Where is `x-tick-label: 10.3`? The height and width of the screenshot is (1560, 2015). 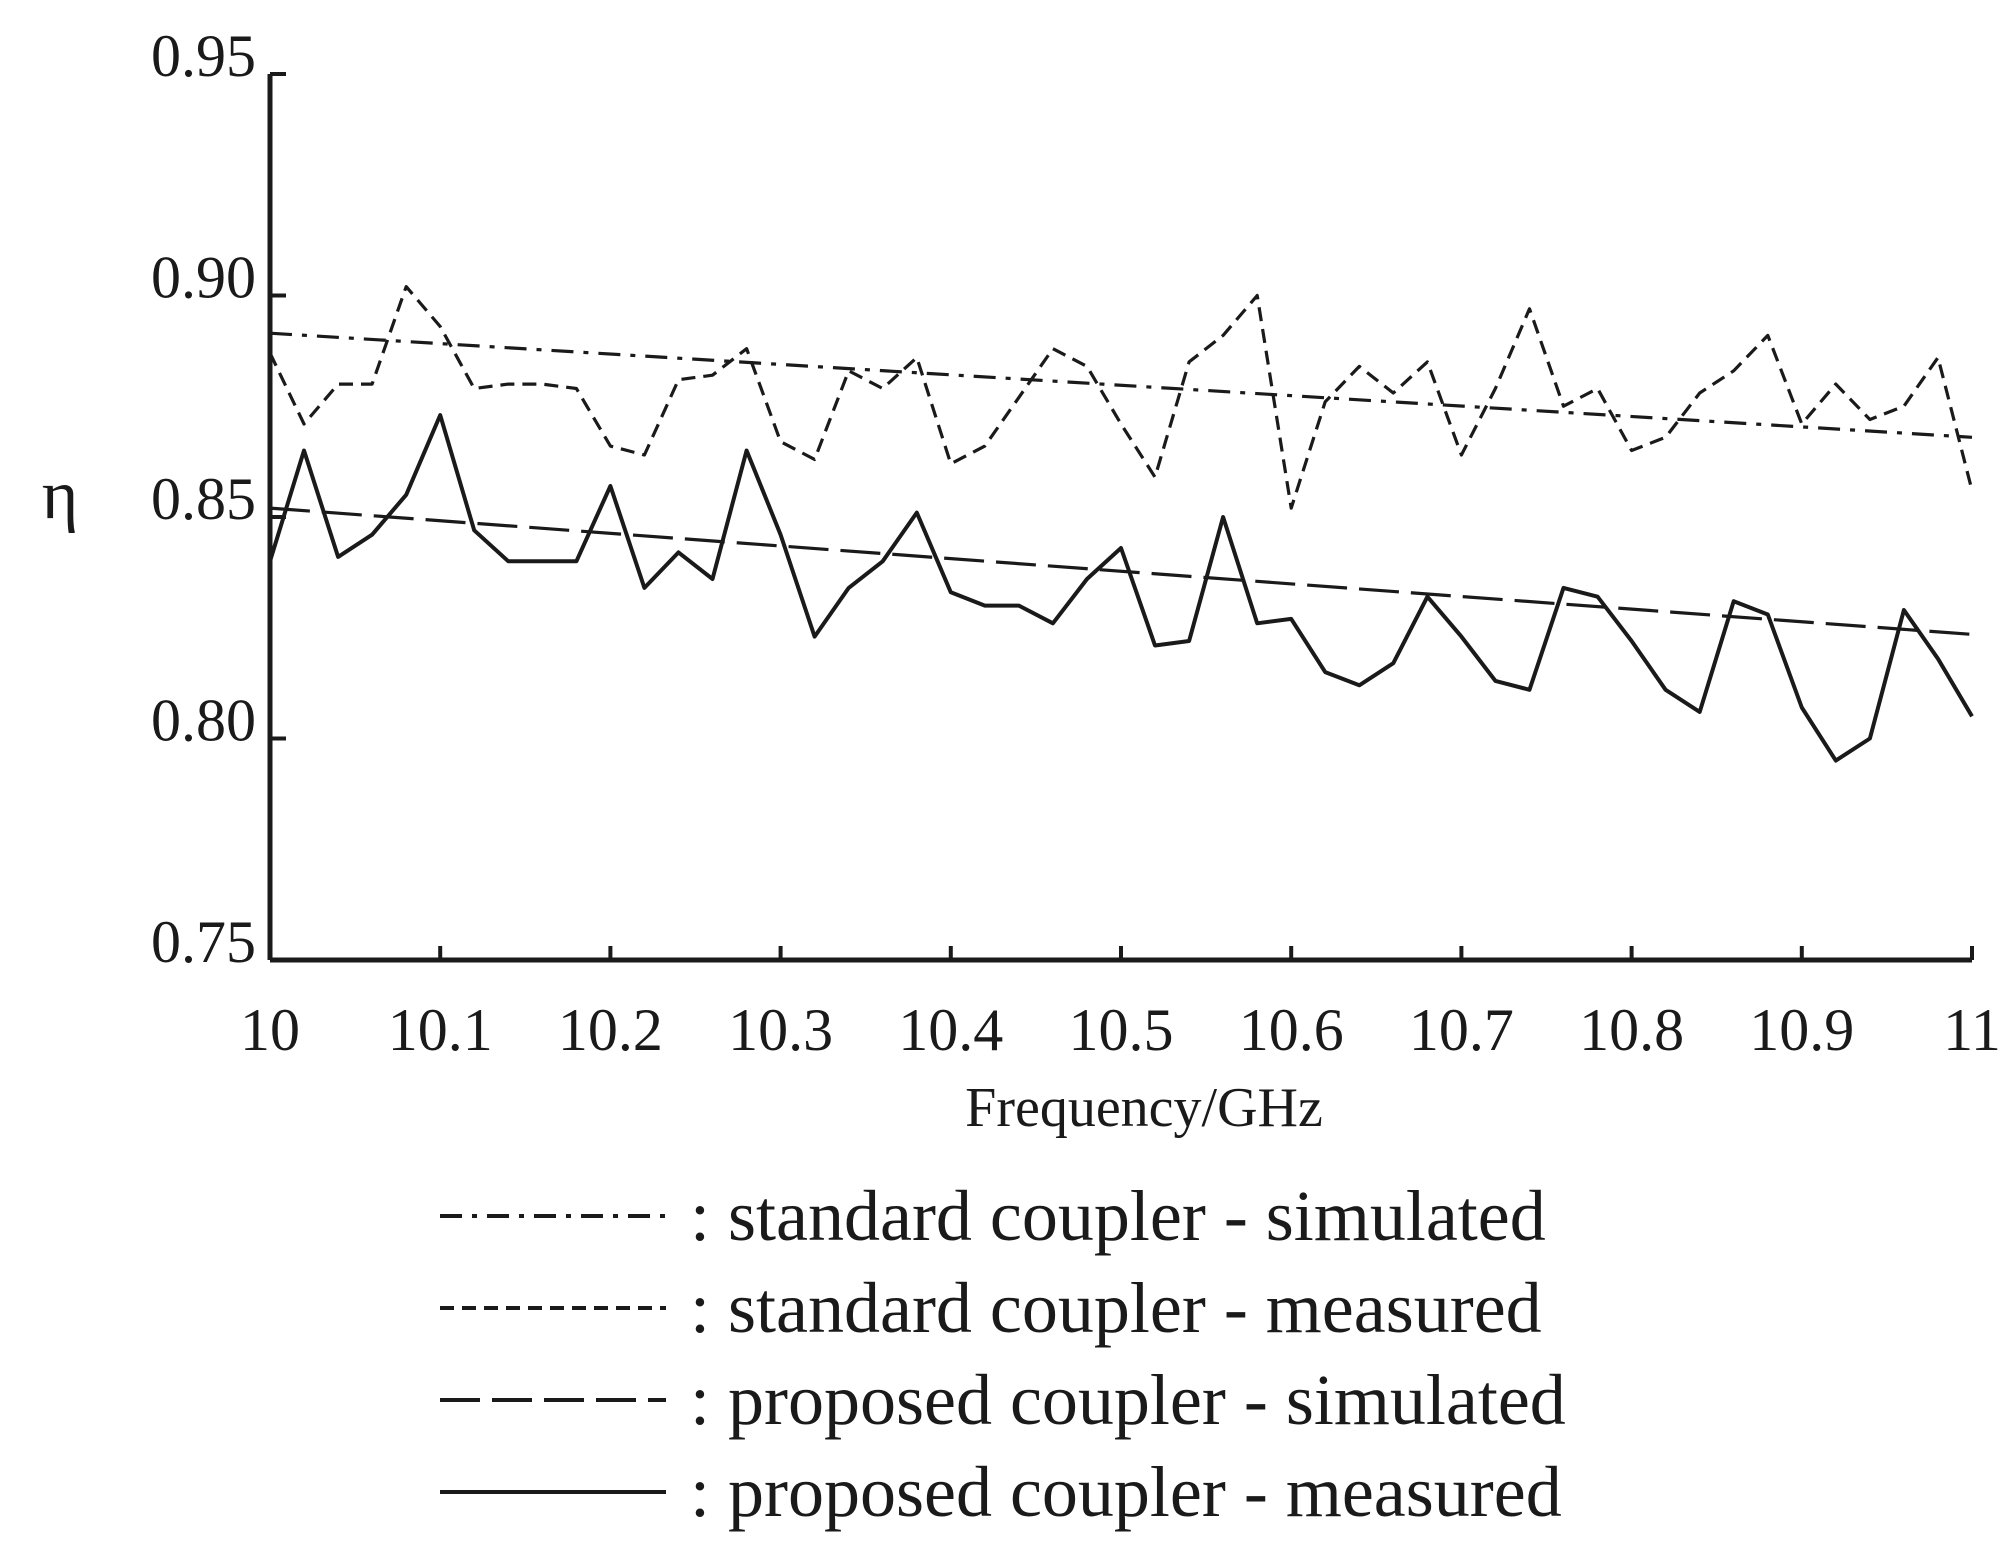
x-tick-label: 10.3 is located at coordinates (780, 1030).